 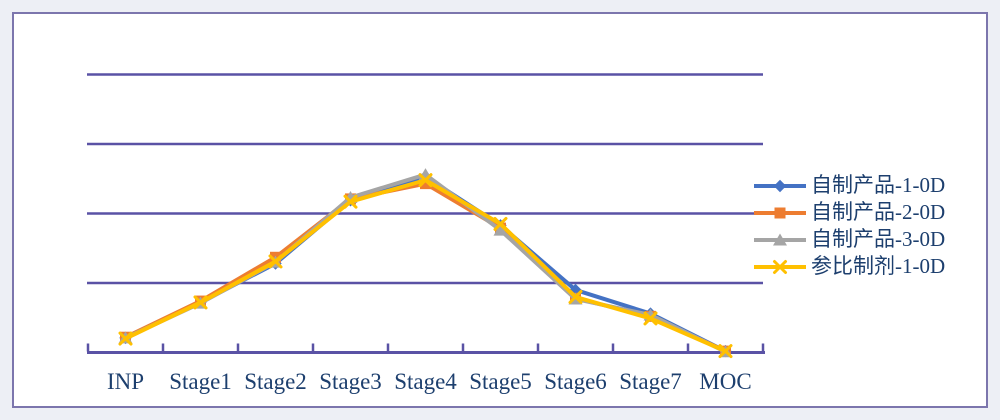 What do you see at coordinates (575, 381) in the screenshot?
I see `x-axis-label: Stage6` at bounding box center [575, 381].